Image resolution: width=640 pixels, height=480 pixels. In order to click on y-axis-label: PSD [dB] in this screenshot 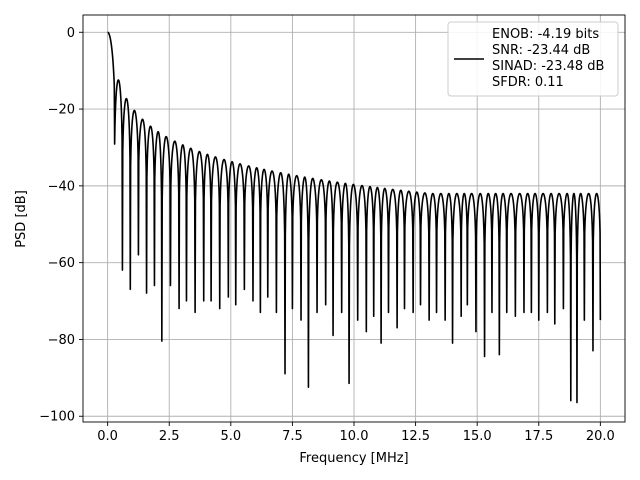, I will do `click(21, 219)`.